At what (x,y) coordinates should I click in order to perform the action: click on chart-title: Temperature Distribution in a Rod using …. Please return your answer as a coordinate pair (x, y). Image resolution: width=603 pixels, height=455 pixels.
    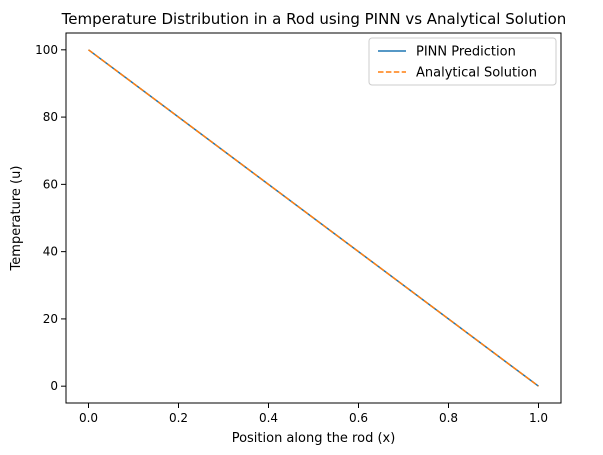
    Looking at the image, I should click on (314, 19).